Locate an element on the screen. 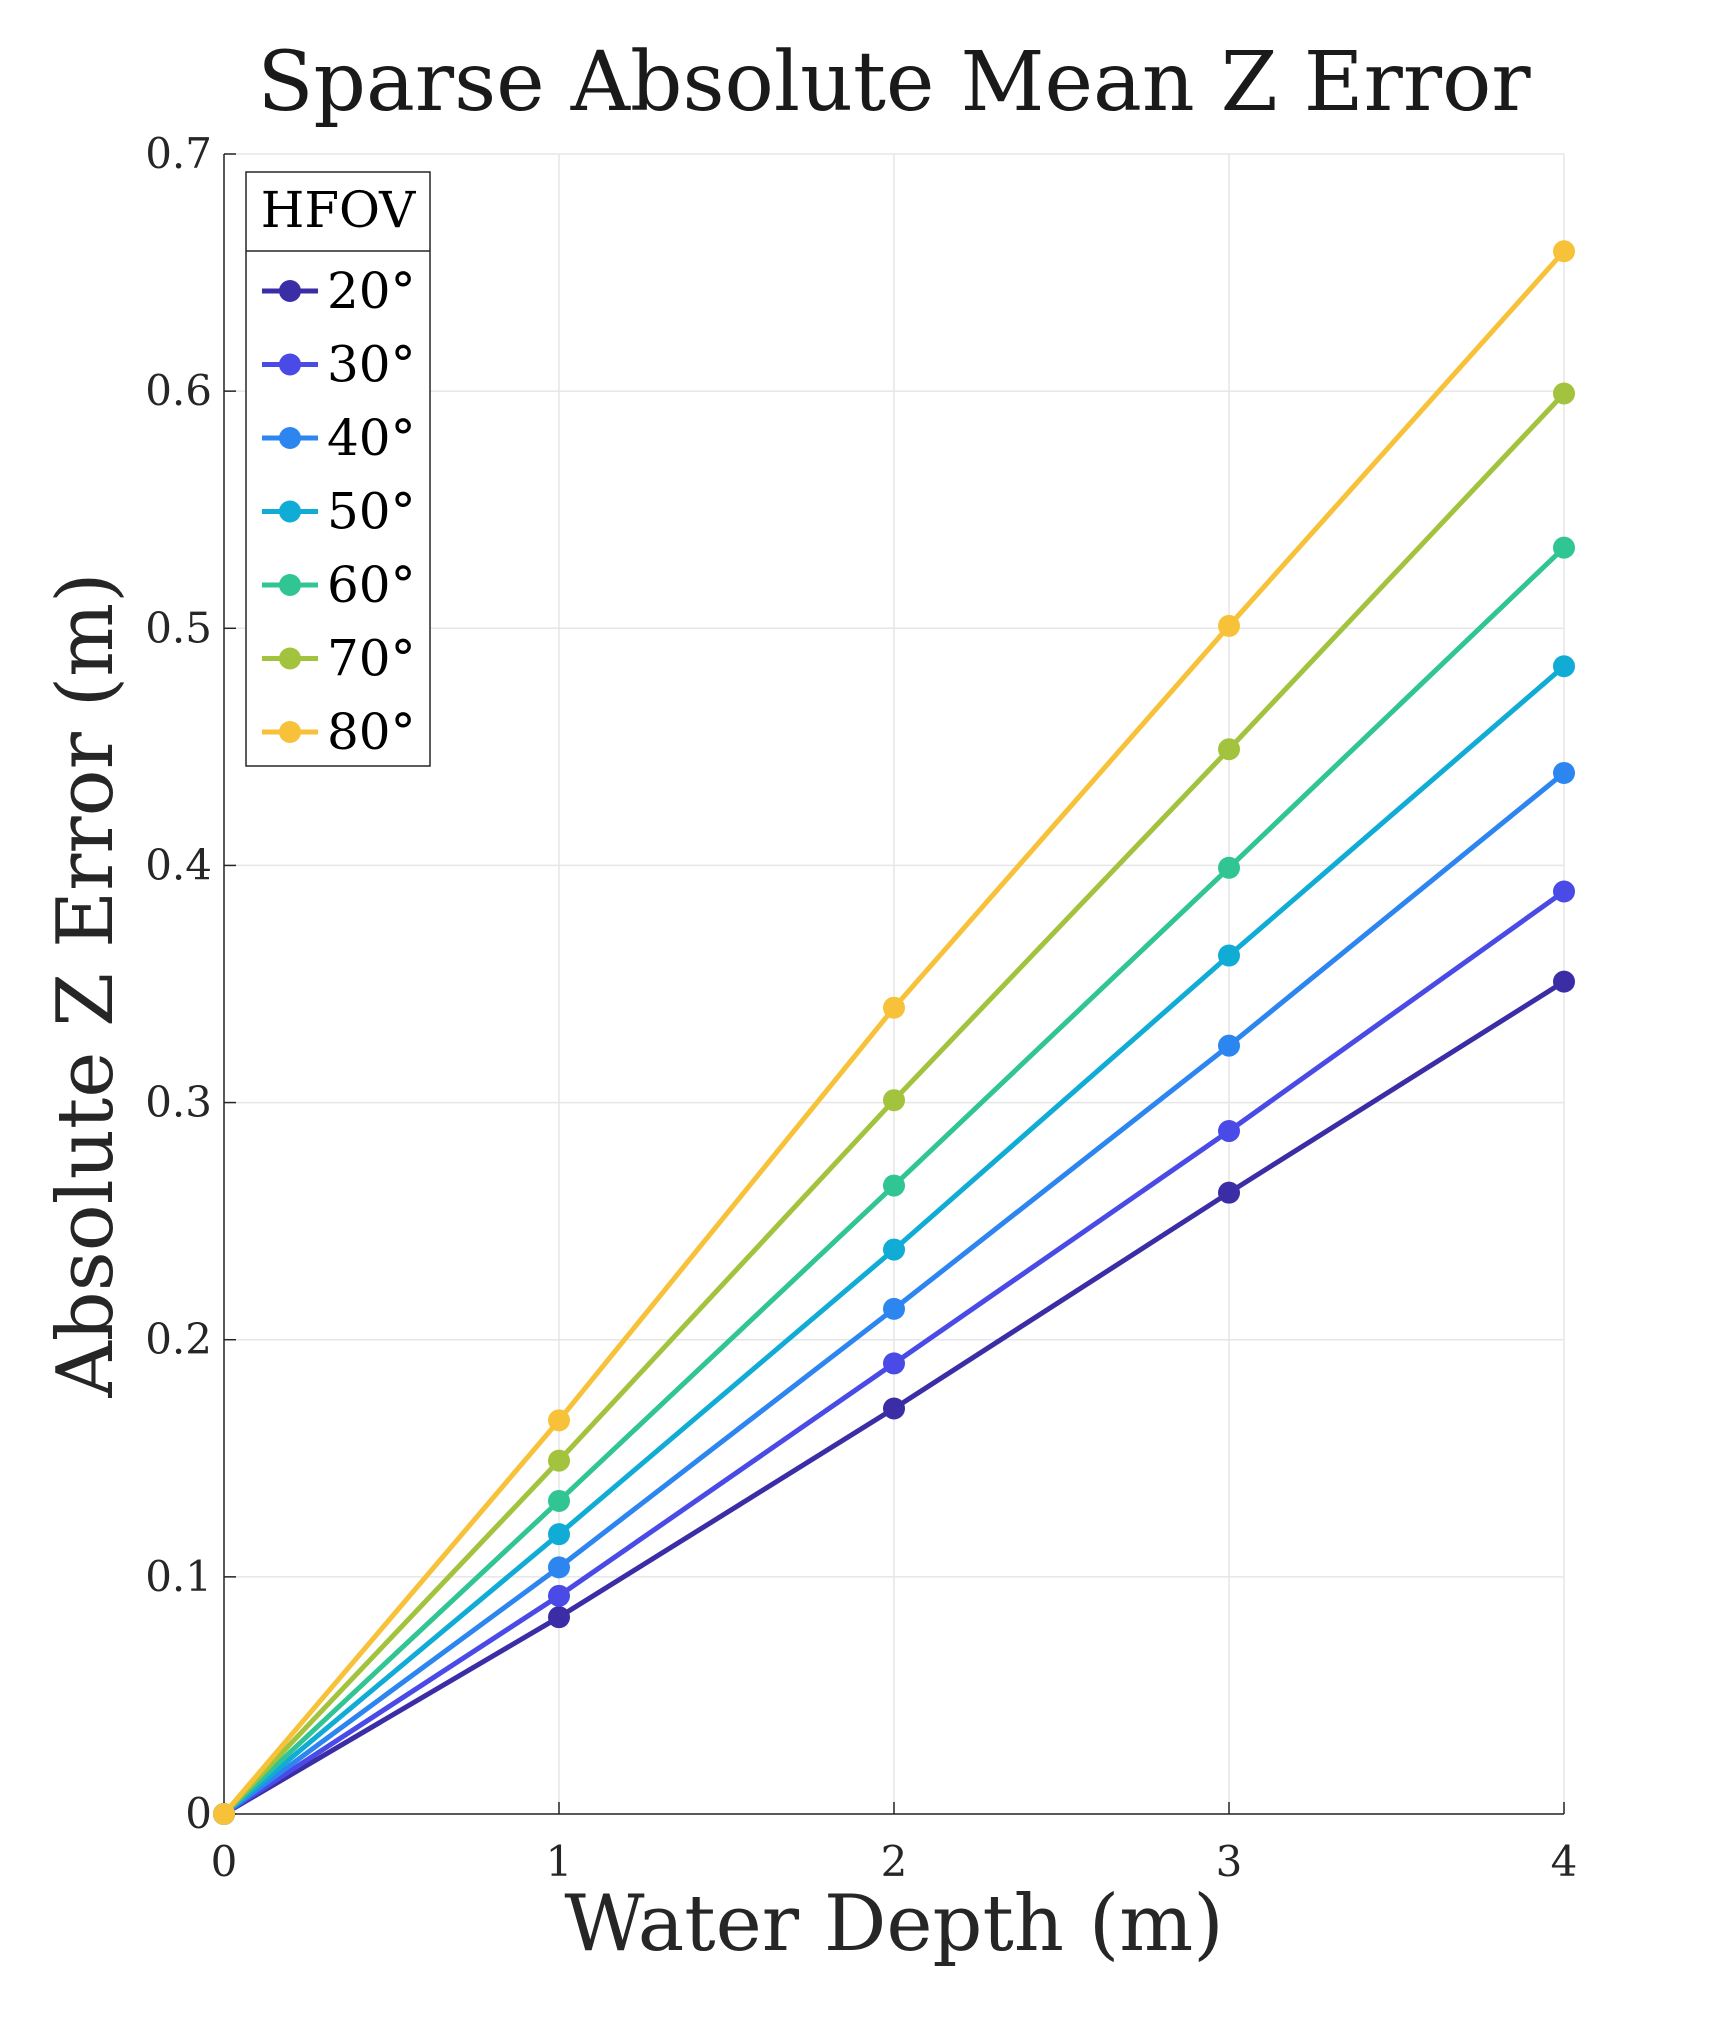  legend-entry: 50° is located at coordinates (339, 512).